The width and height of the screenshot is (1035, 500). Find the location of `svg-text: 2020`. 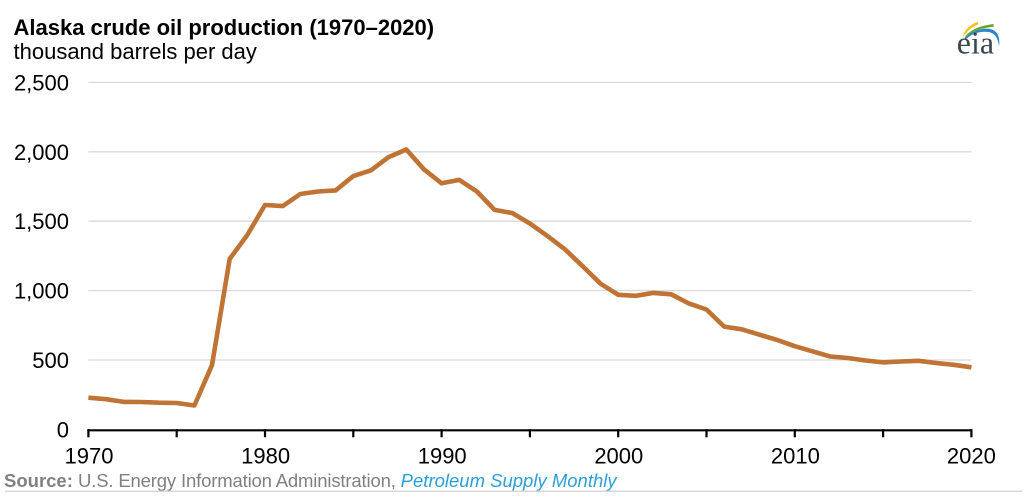

svg-text: 2020 is located at coordinates (971, 456).